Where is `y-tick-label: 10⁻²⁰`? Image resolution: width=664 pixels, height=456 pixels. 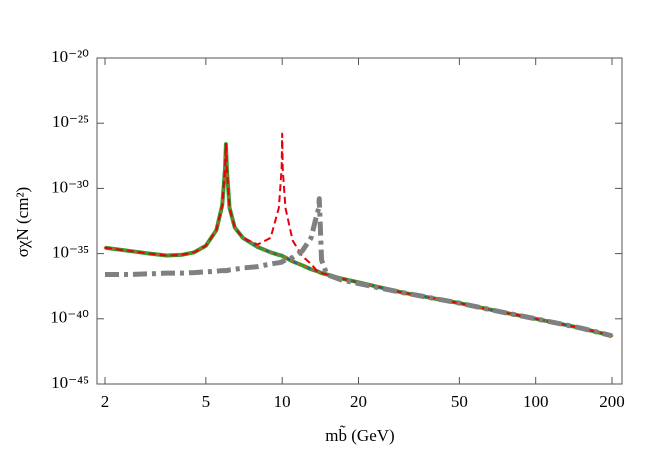
y-tick-label: 10⁻²⁰ is located at coordinates (70, 56).